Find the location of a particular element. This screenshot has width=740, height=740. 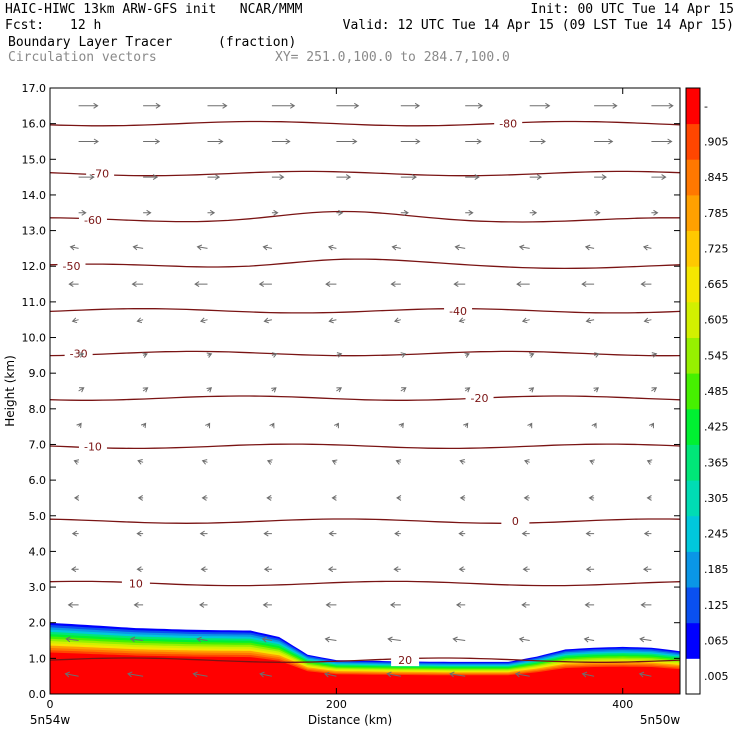

colorbar-label: .125 is located at coordinates (716, 605).